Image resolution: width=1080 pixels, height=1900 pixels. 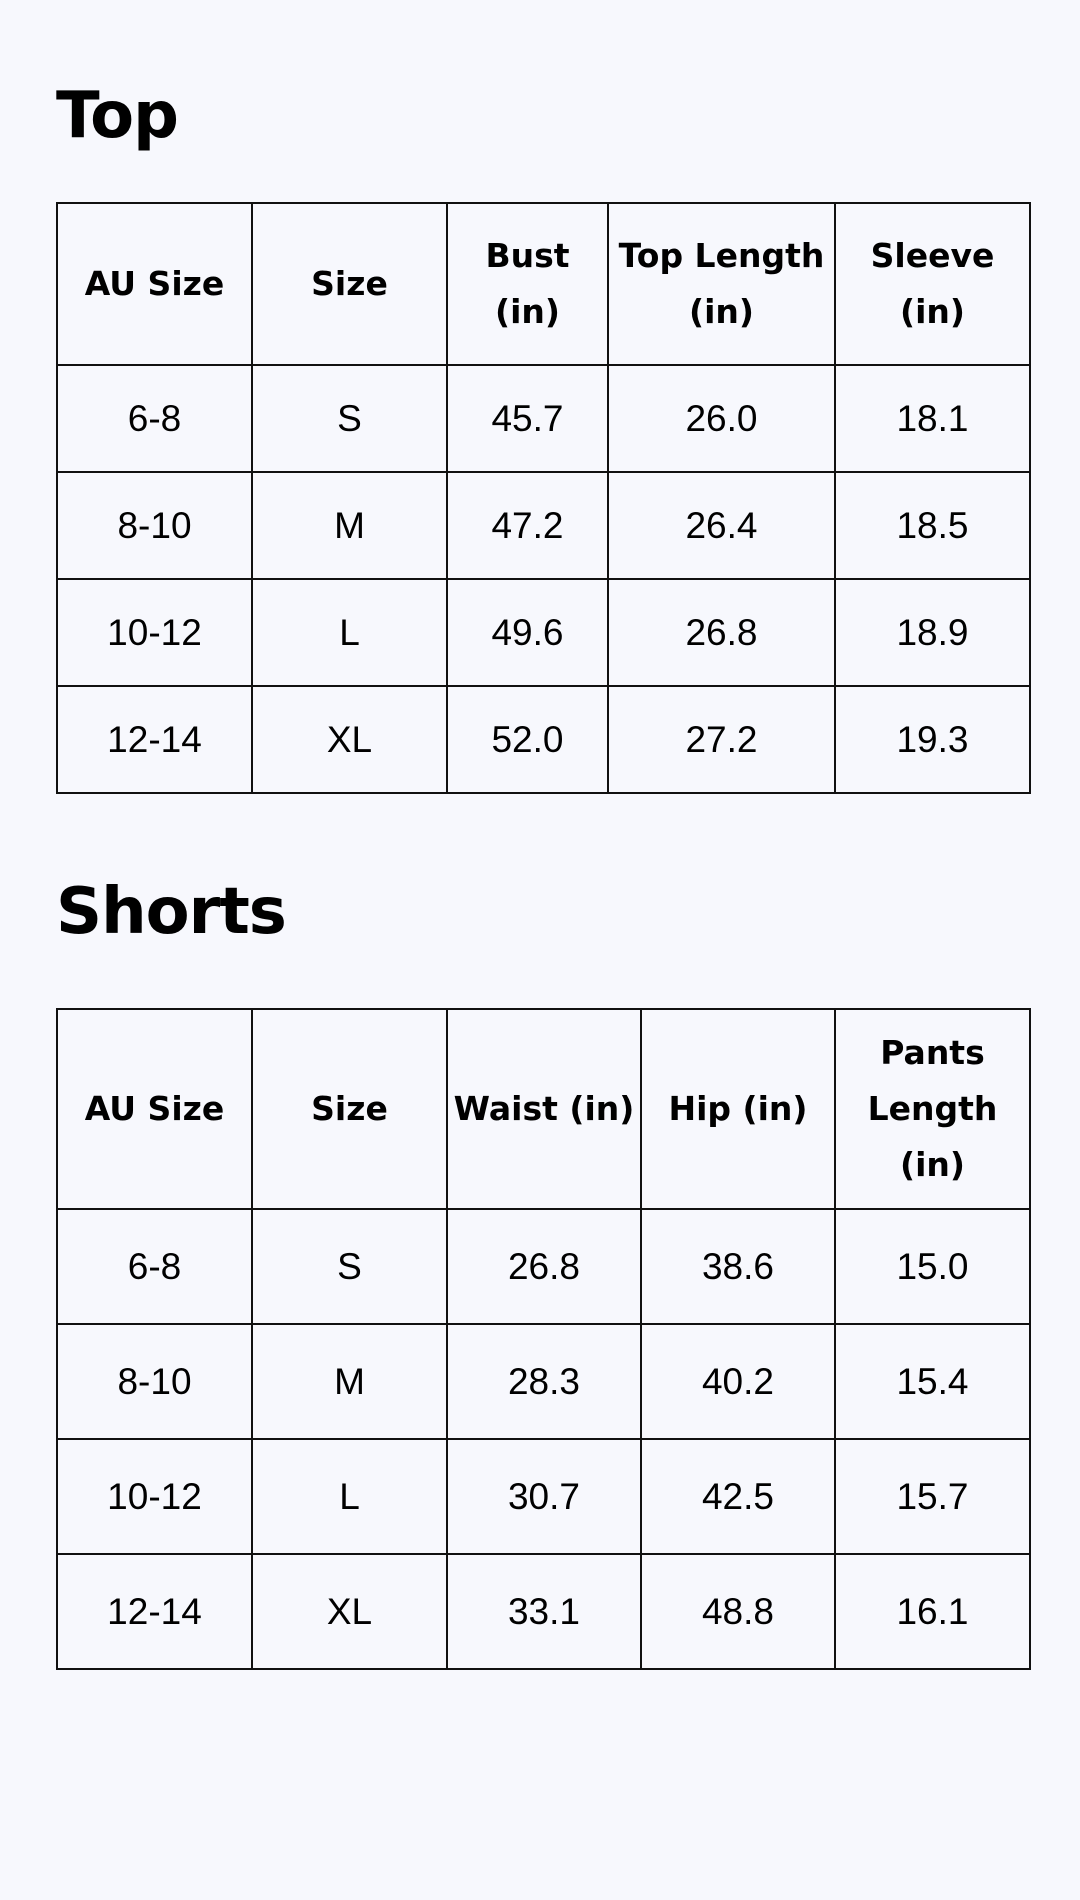 I want to click on table-cell: 26.4, so click(x=721, y=525).